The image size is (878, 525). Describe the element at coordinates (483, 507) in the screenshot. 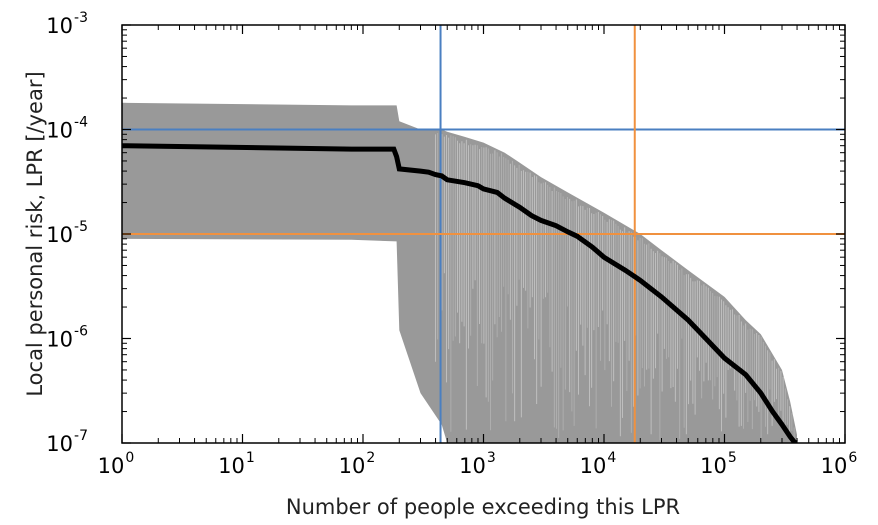

I see `x-axis-label: Number of people exceeding this LPR` at that location.